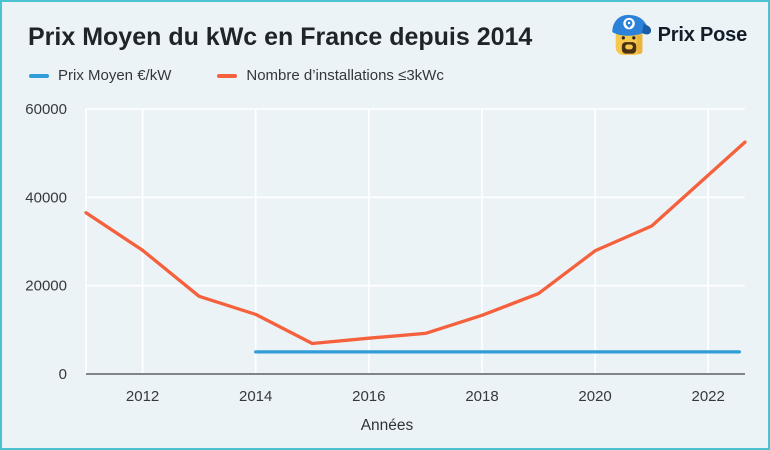 The width and height of the screenshot is (770, 450). I want to click on legend-item-prix-moyen: Prix Moyen €/kW, so click(100, 75).